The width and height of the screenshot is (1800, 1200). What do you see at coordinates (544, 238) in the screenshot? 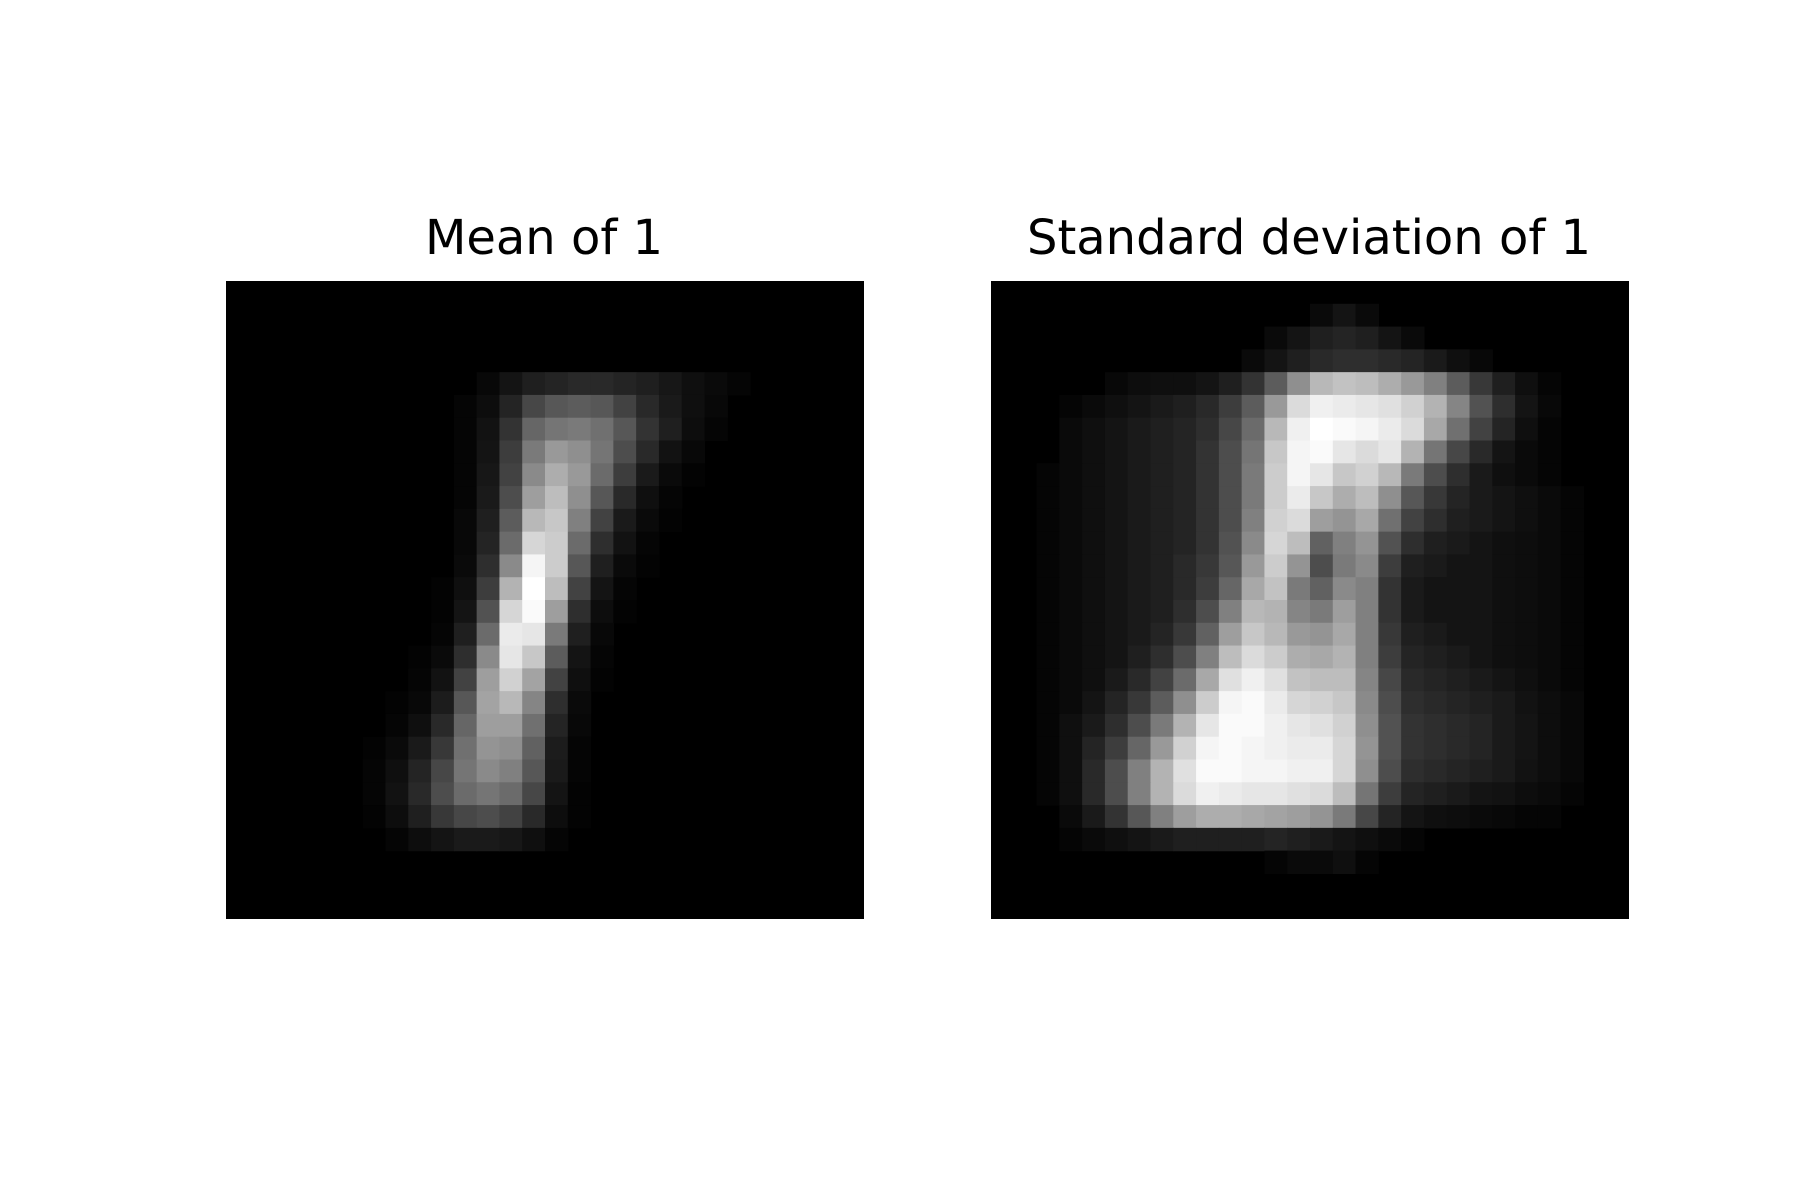
I see `mean-panel-title: Mean of 1` at bounding box center [544, 238].